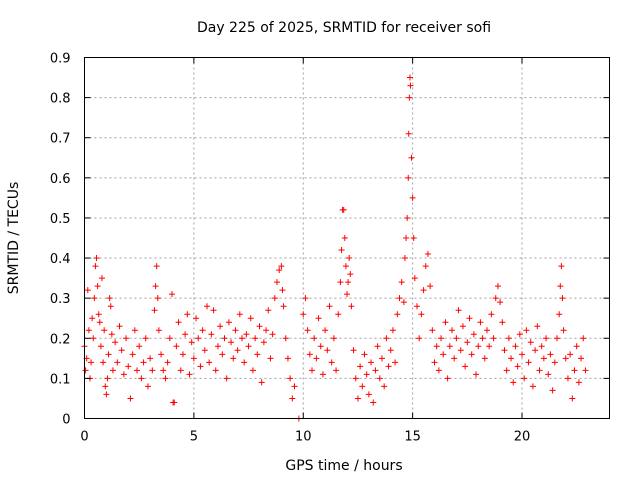 This screenshot has width=640, height=480. Describe the element at coordinates (60, 99) in the screenshot. I see `y-tick-label: 0.8` at that location.